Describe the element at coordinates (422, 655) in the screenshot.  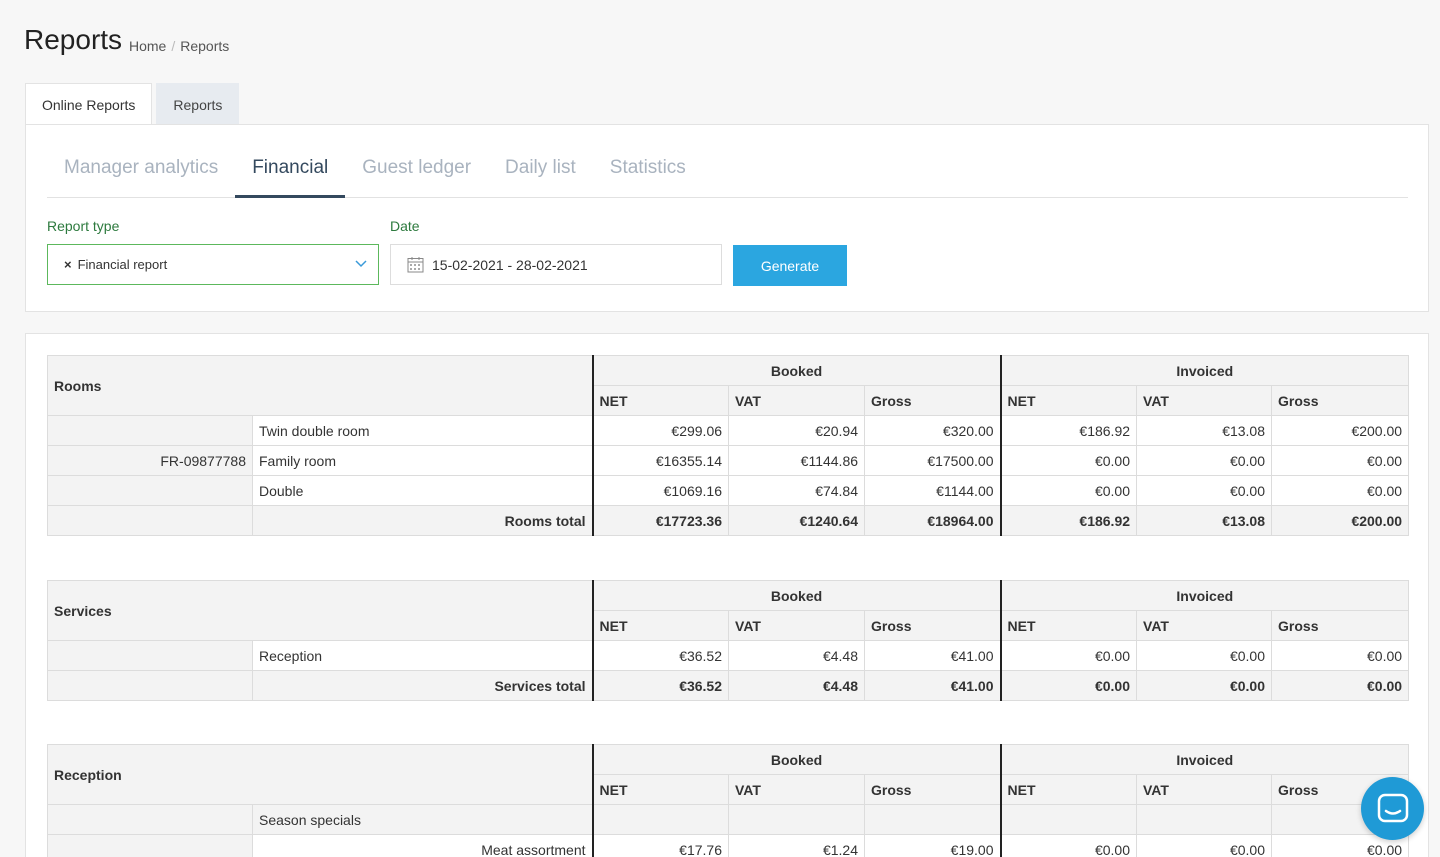
I see `row-name: Reception` at that location.